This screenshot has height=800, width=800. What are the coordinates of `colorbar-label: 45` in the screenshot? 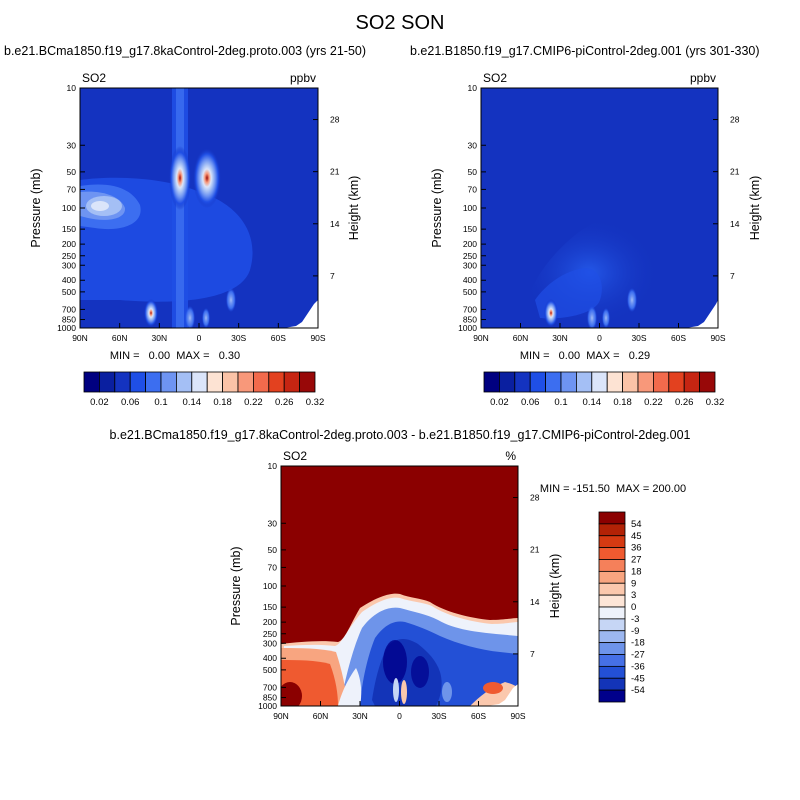 It's located at (636, 536).